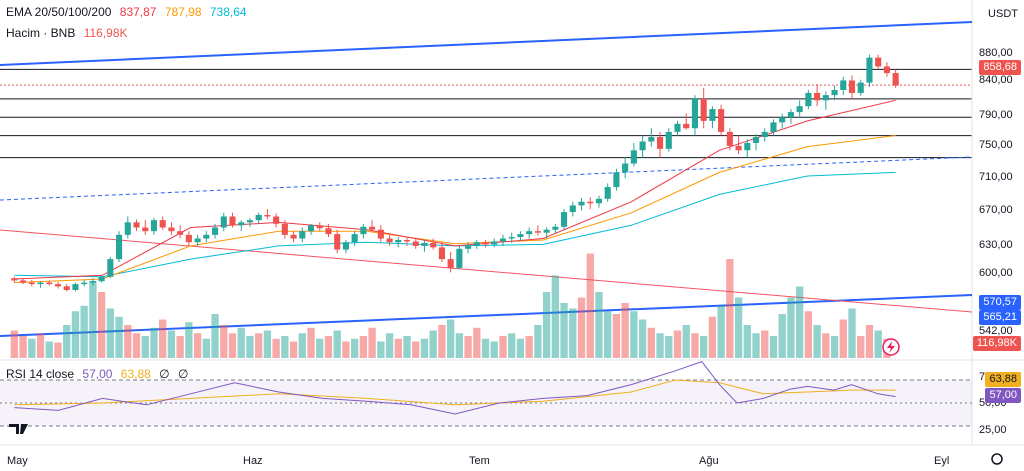 Image resolution: width=1024 pixels, height=471 pixels. I want to click on price-tick-1: 840,00, so click(996, 80).